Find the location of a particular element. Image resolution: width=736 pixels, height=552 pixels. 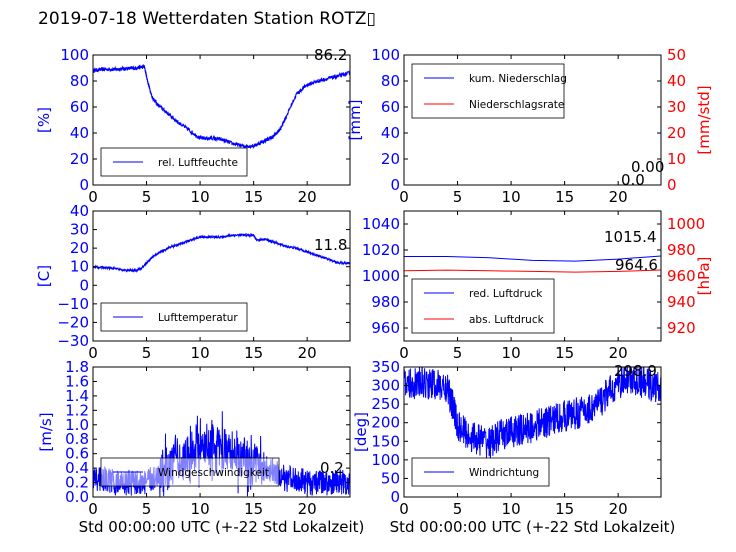

legend-entry: abs. Luftdruck is located at coordinates (507, 320).